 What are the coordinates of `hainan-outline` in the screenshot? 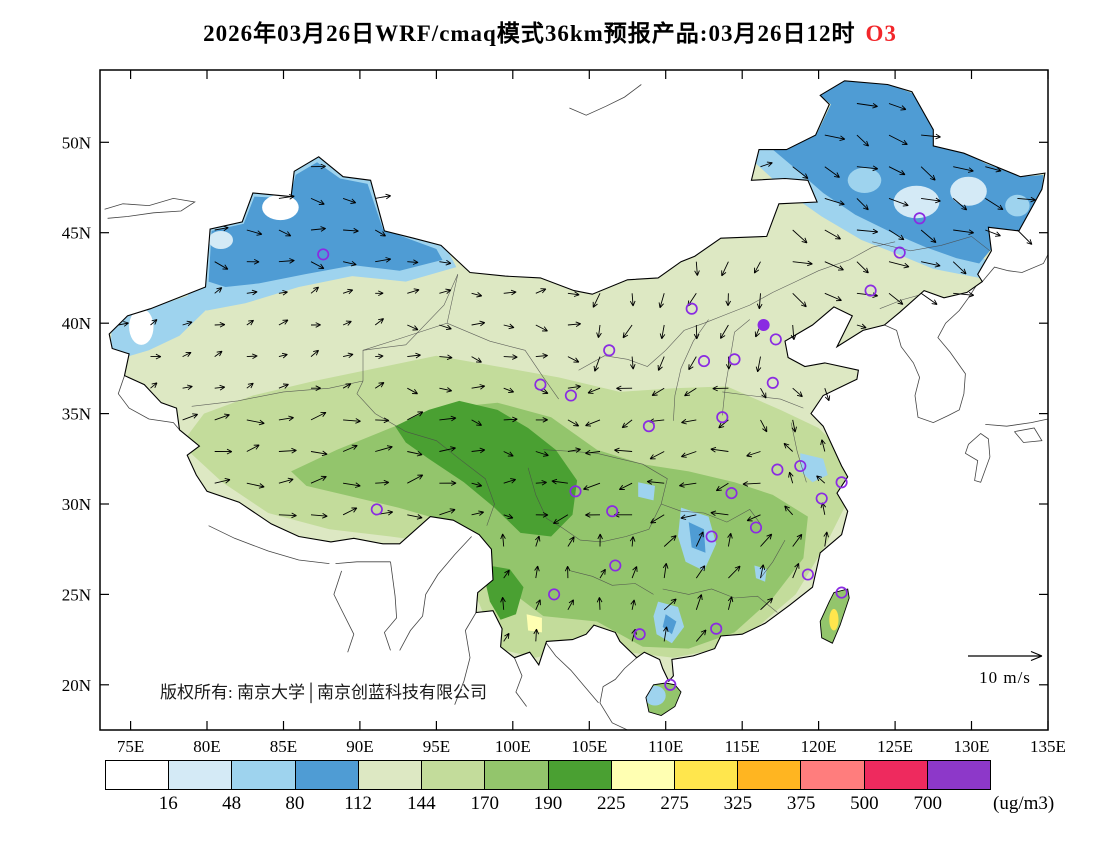 It's located at (663, 699).